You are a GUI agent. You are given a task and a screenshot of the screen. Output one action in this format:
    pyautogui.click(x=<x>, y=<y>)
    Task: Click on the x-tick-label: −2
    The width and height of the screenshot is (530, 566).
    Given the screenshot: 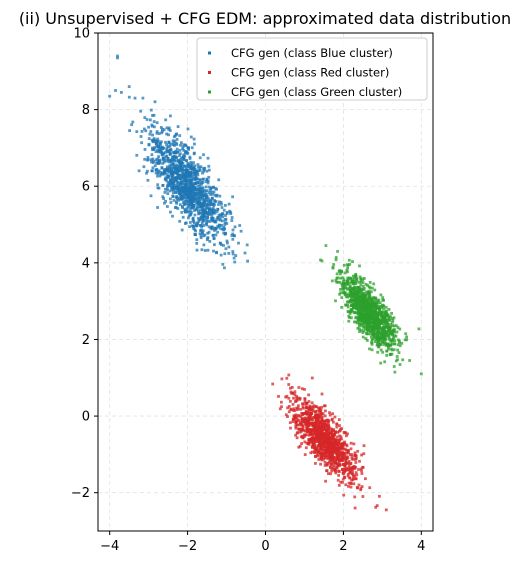 What is the action you would take?
    pyautogui.click(x=187, y=546)
    